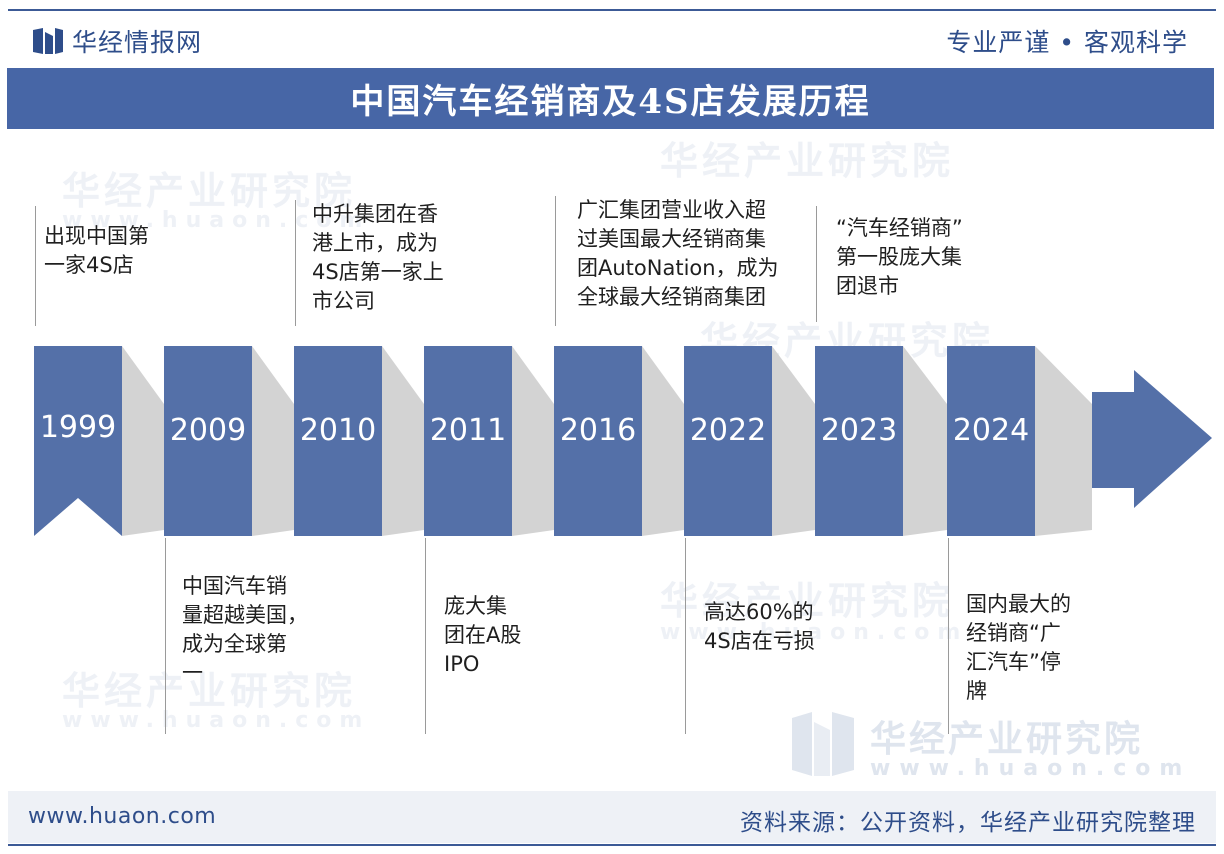  Describe the element at coordinates (338, 430) in the screenshot. I see `year-label: 2010` at that location.